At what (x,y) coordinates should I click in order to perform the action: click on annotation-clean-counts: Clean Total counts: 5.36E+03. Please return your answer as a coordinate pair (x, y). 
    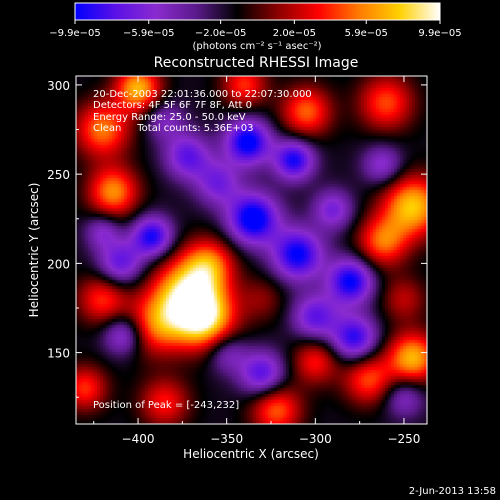
    Looking at the image, I should click on (173, 128).